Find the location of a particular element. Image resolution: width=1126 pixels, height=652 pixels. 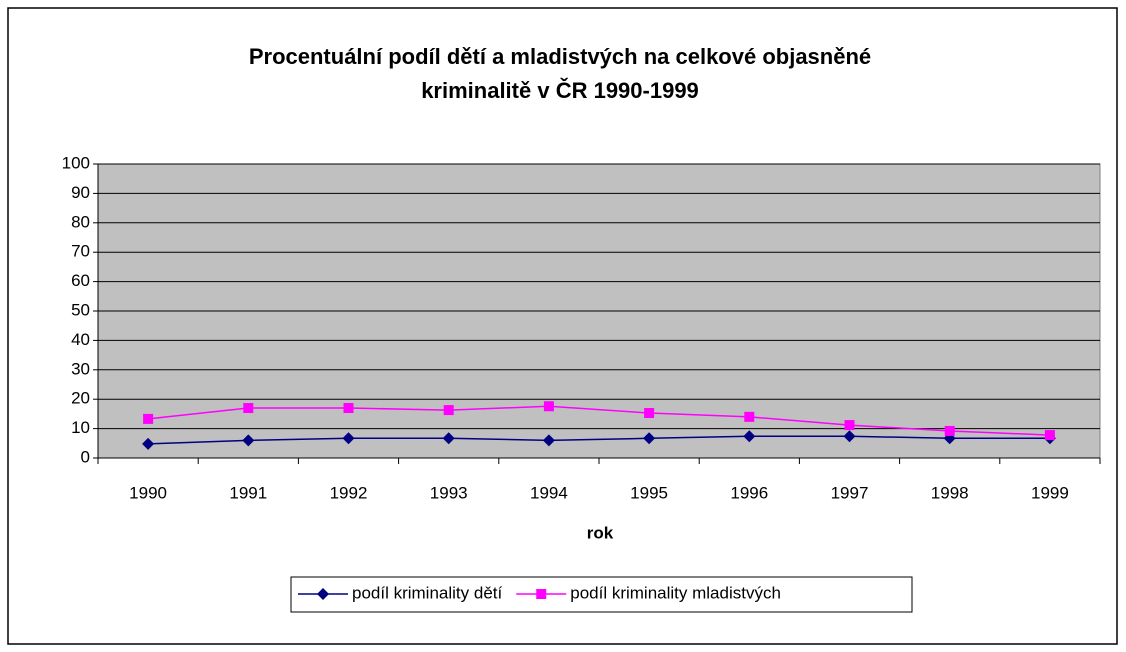

y-tick-label: 40 is located at coordinates (80, 339).